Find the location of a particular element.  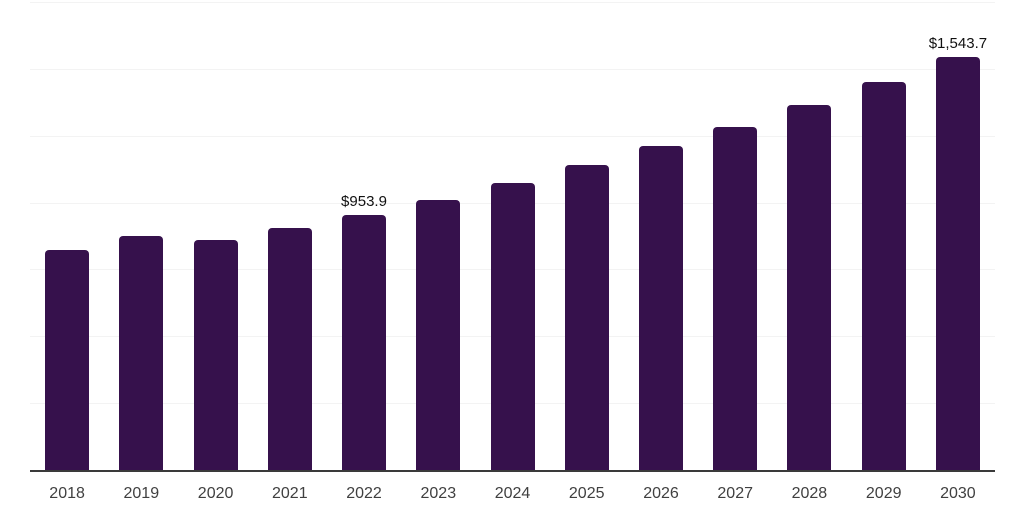

data-label-2030: $1,543.7 is located at coordinates (958, 44).